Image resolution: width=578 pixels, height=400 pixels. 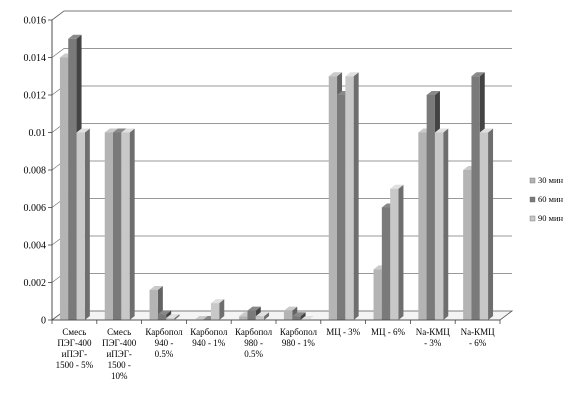 I want to click on y-tick-label: 0.004, so click(x=35, y=246).